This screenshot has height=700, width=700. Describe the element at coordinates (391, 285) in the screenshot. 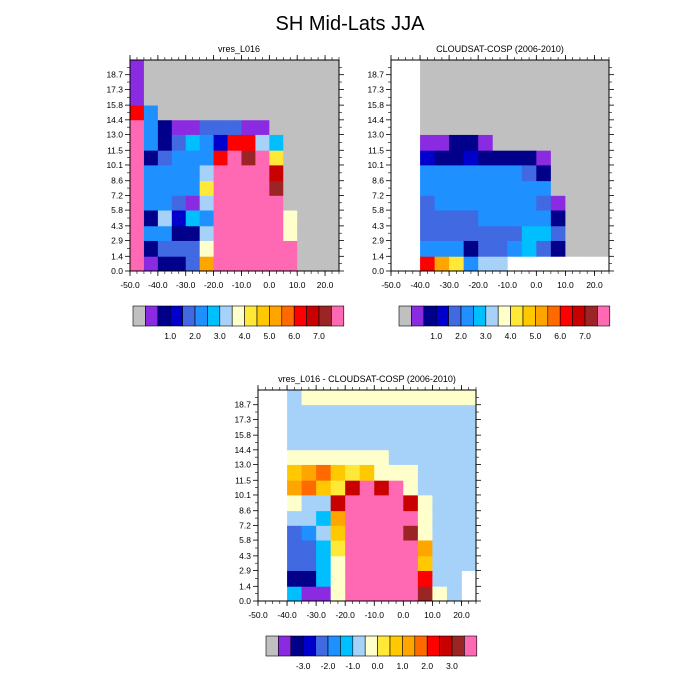

I see `x-tick-label: -50.0` at that location.